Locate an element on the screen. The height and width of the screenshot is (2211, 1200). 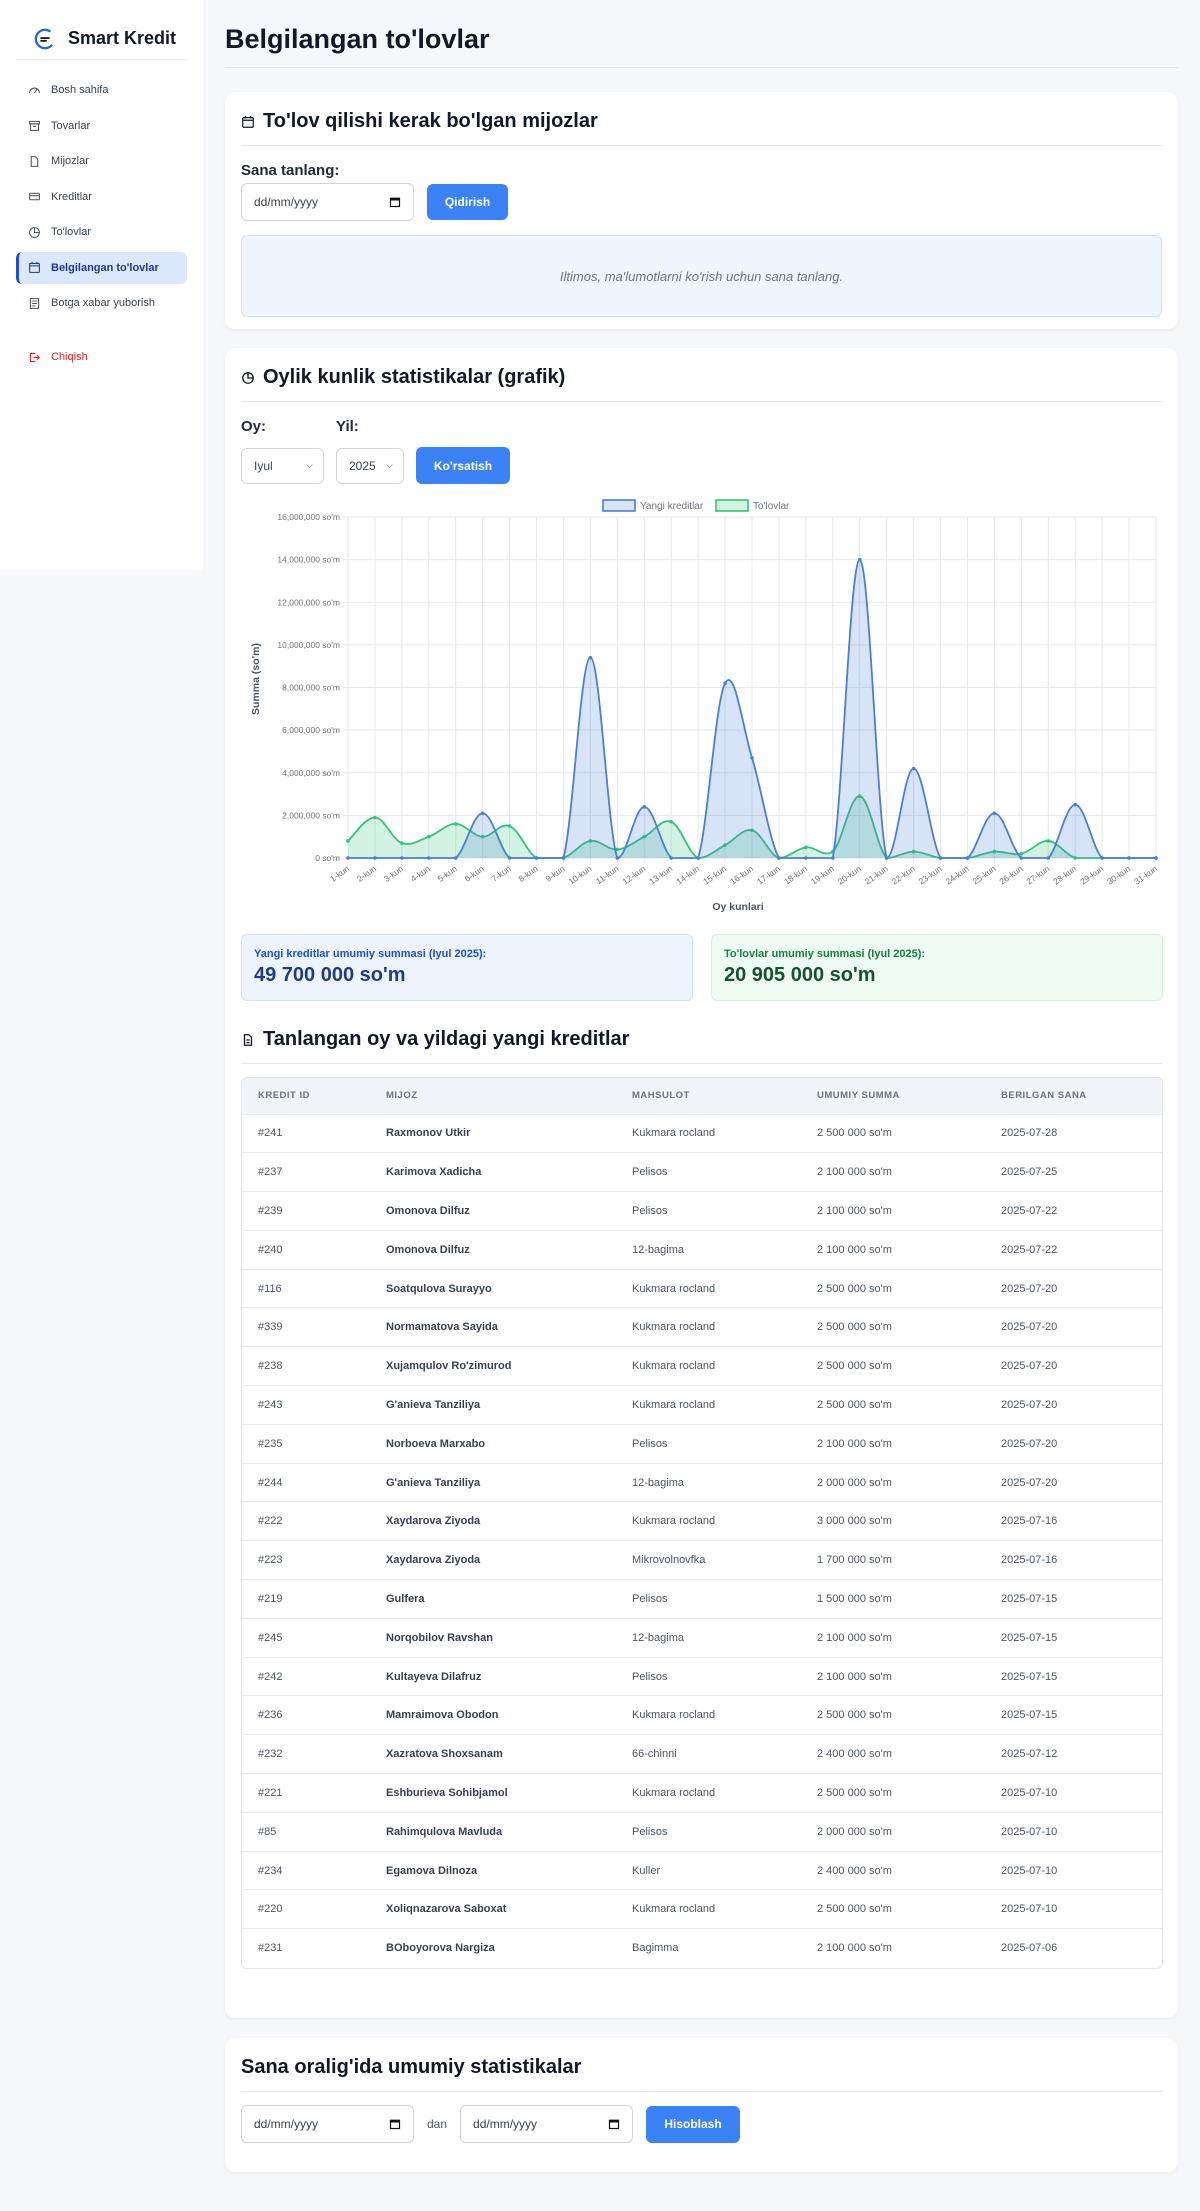
range-to-input: dd/mm/yyyy is located at coordinates (547, 2124).